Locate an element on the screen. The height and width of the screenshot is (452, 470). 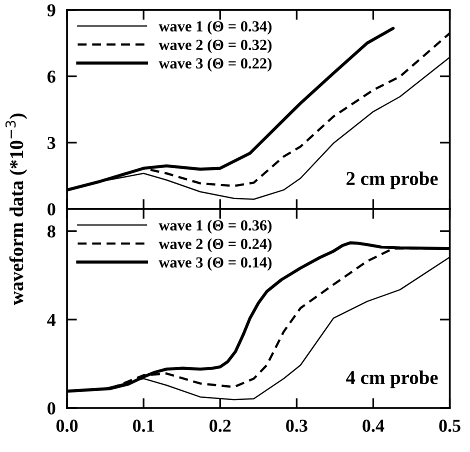
x-tick-label: 0.4 is located at coordinates (373, 426).